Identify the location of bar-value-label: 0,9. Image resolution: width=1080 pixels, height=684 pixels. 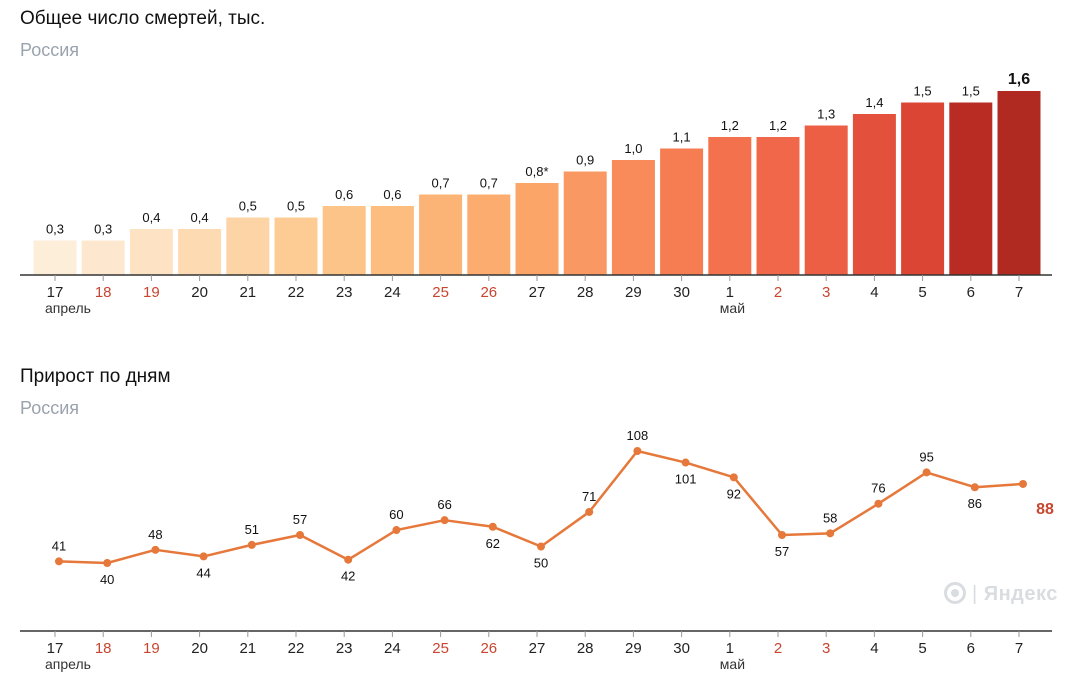
(585, 160).